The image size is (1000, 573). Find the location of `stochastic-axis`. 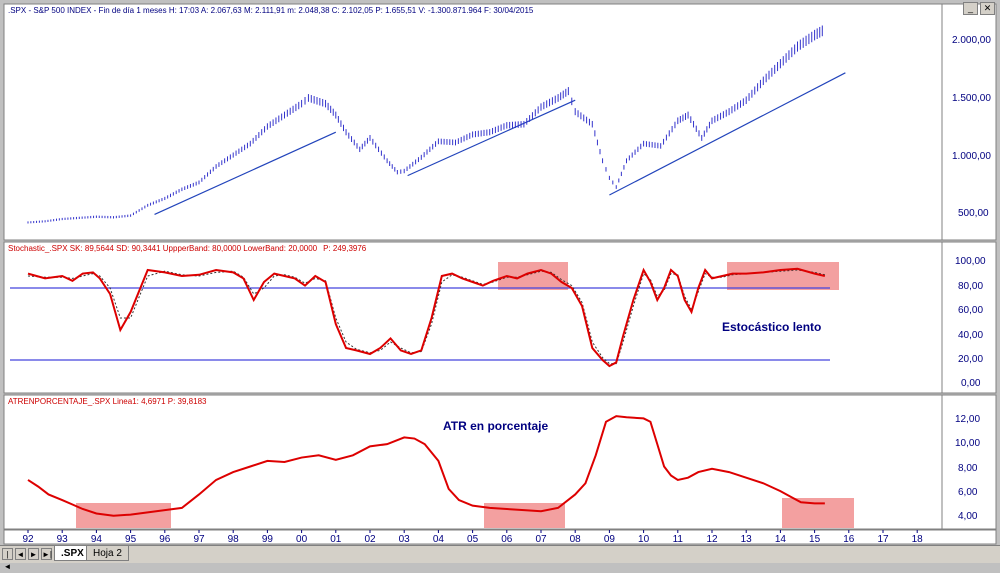

stochastic-axis is located at coordinates (969, 317).